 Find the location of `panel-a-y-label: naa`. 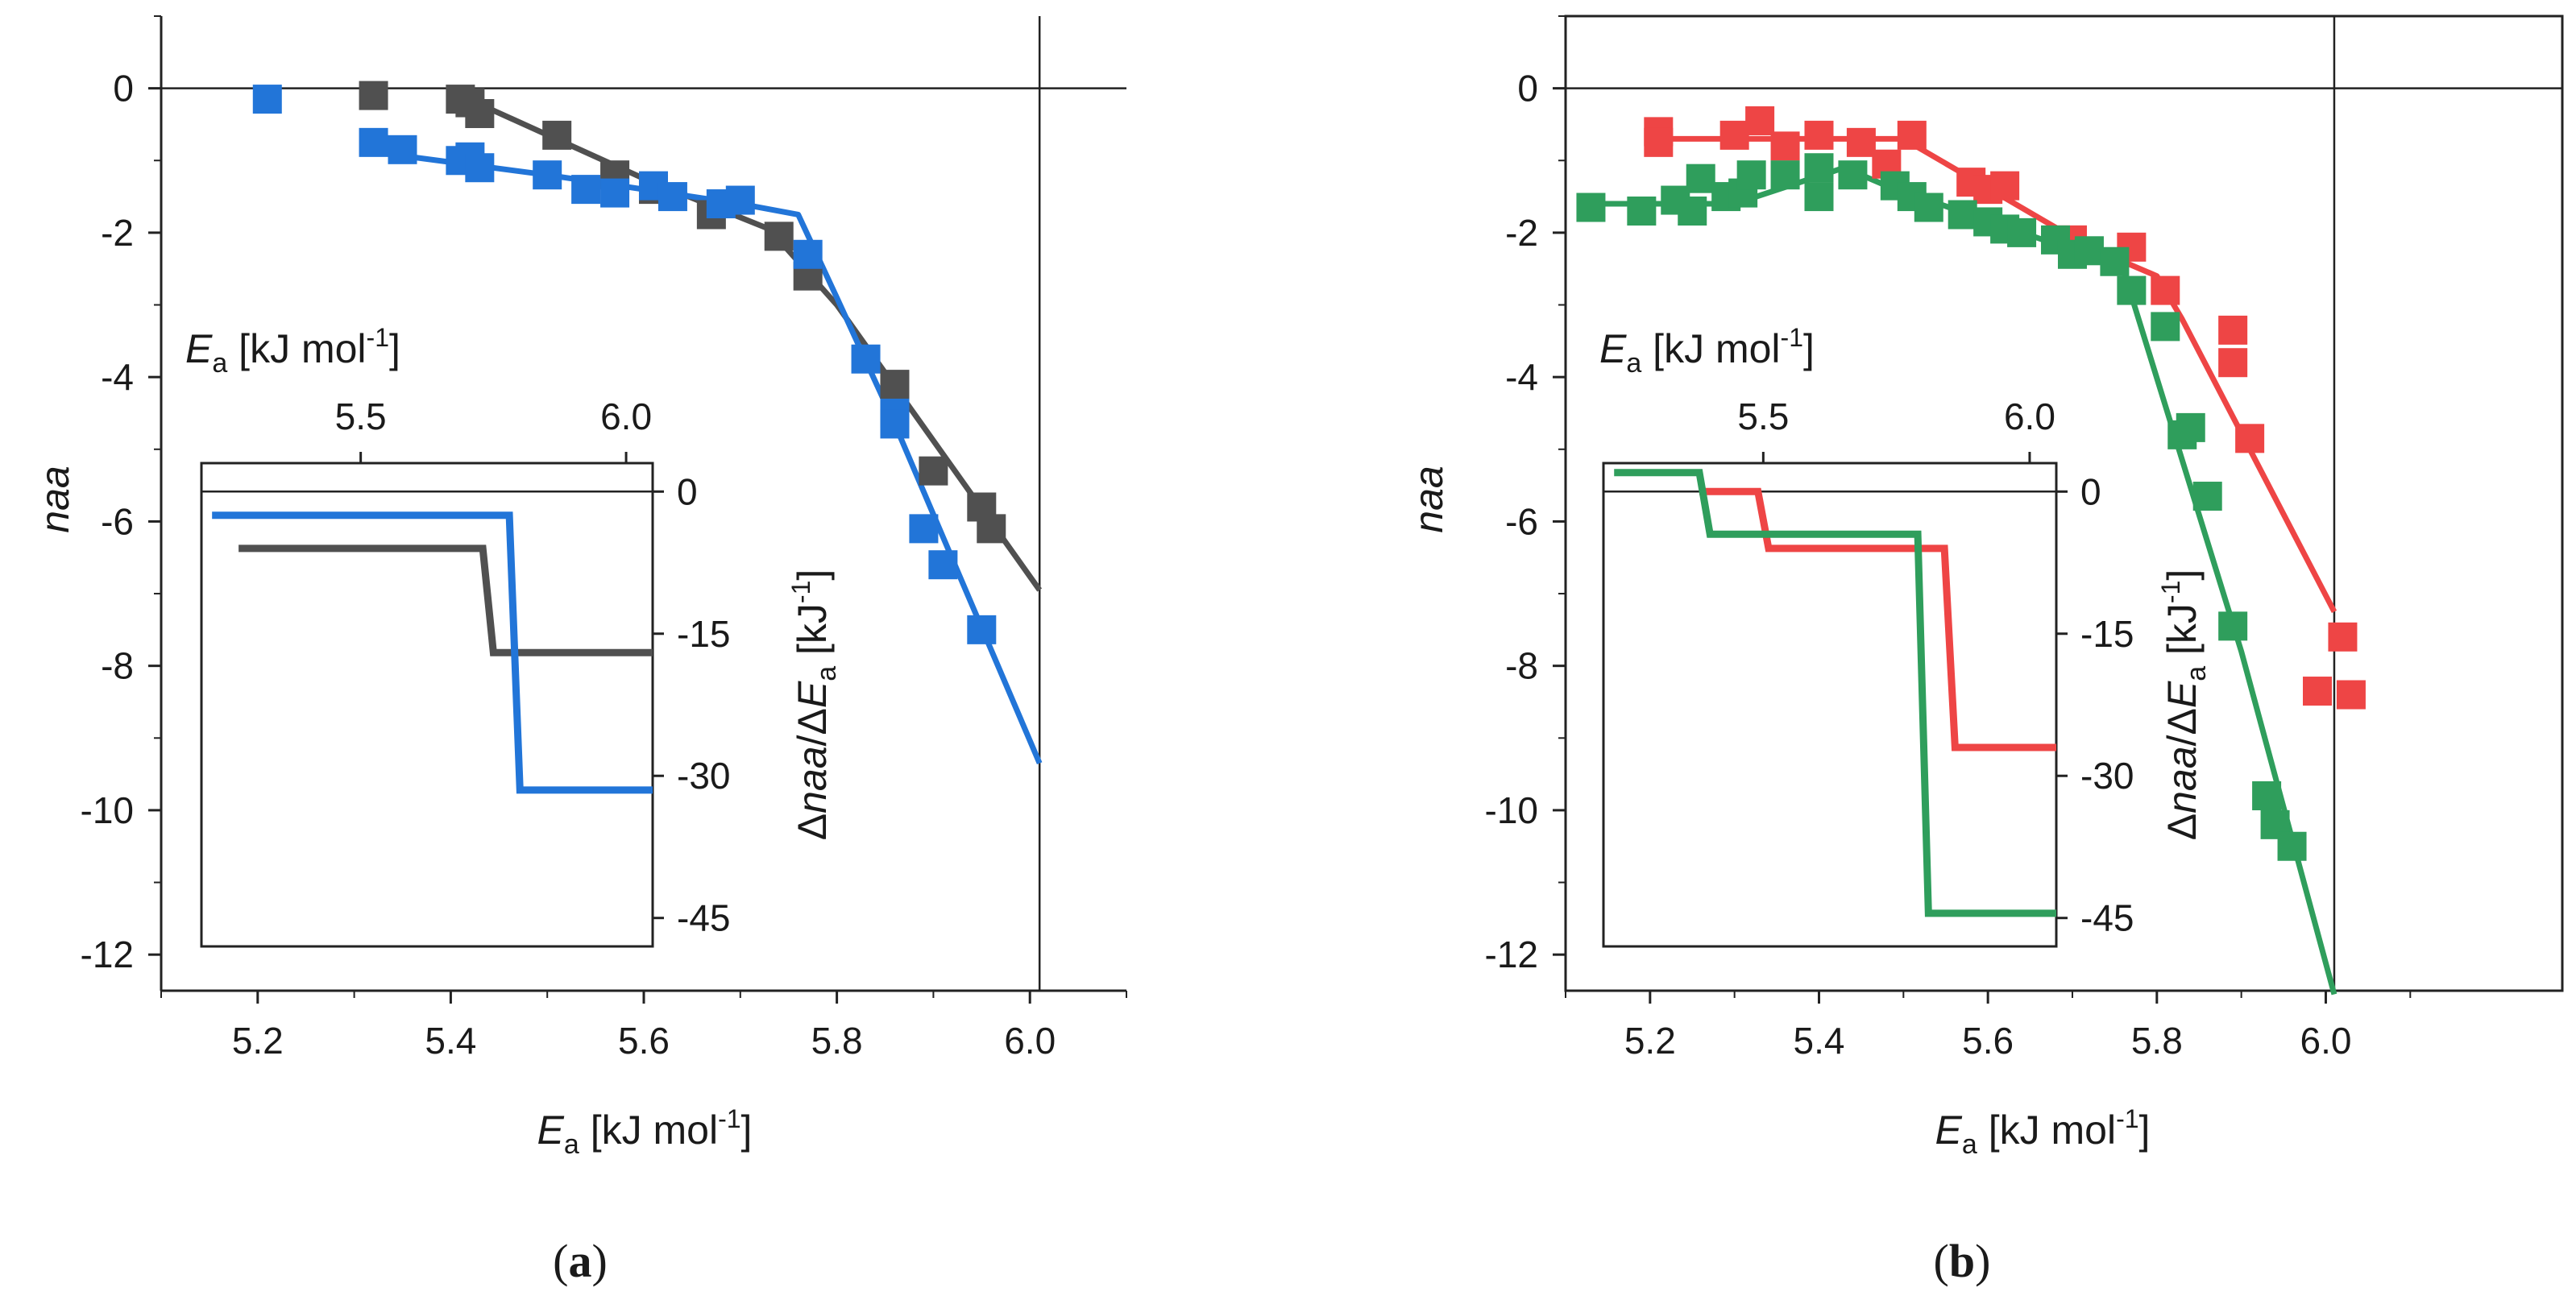

panel-a-y-label: naa is located at coordinates (54, 499).